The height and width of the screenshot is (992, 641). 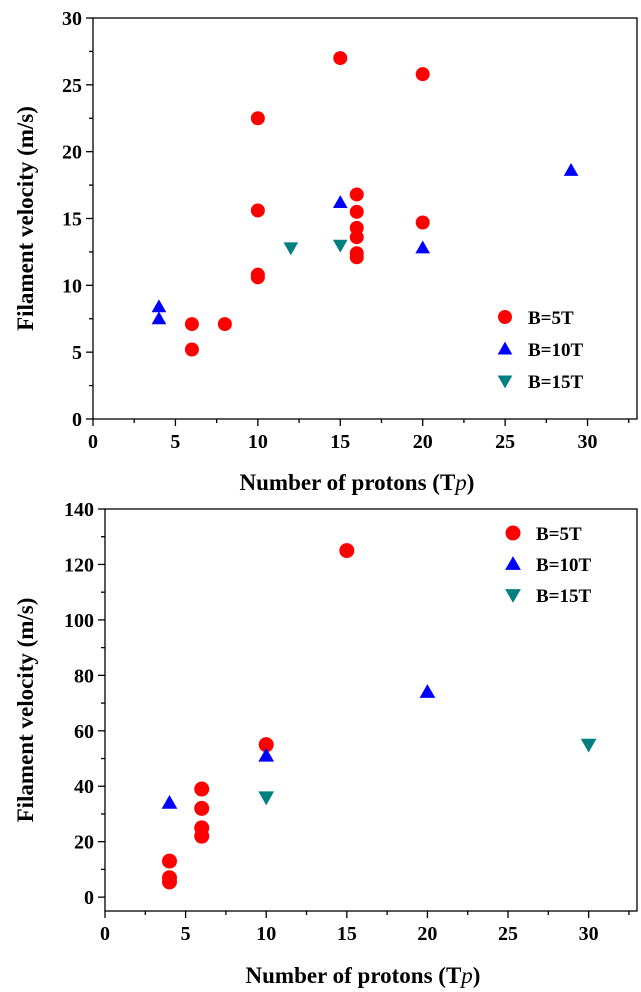 What do you see at coordinates (84, 676) in the screenshot?
I see `y-tick-label: 80` at bounding box center [84, 676].